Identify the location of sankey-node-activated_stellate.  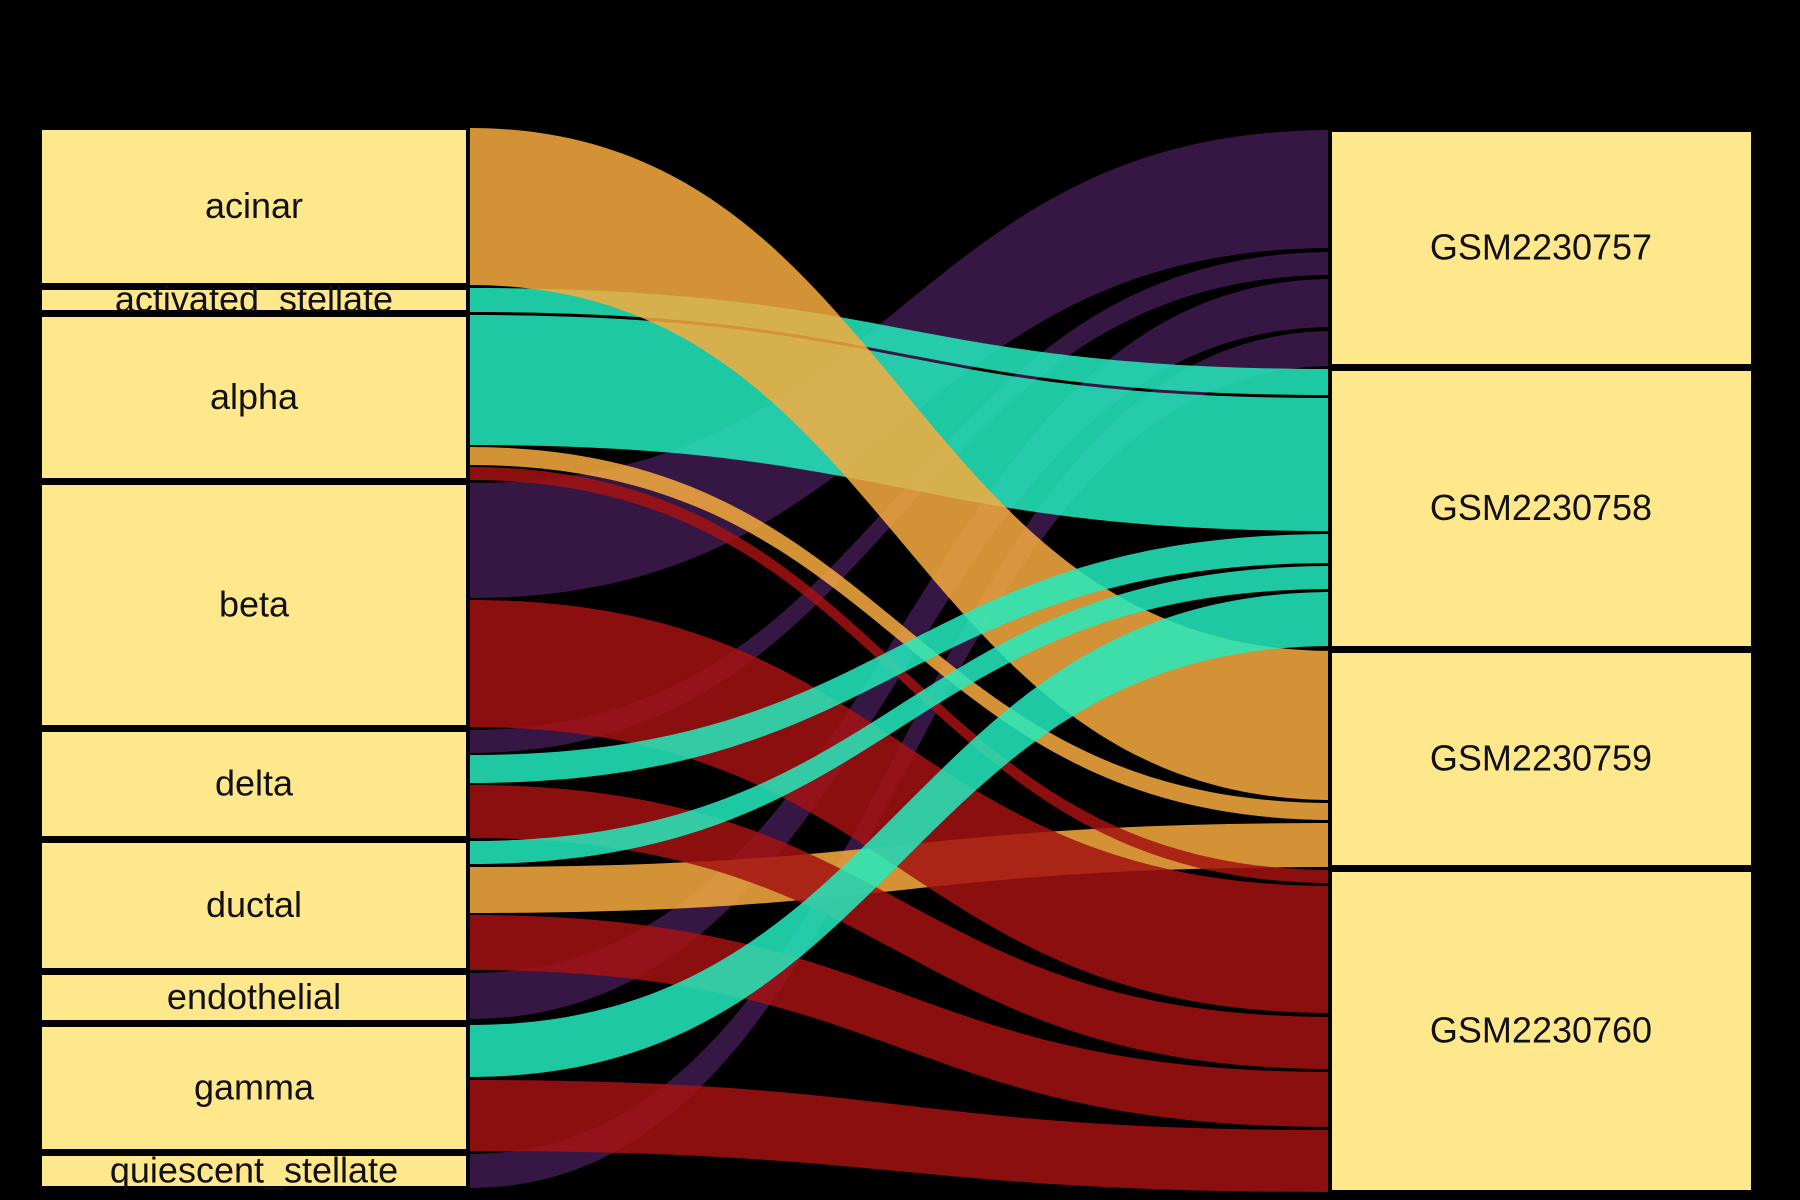
(254, 300).